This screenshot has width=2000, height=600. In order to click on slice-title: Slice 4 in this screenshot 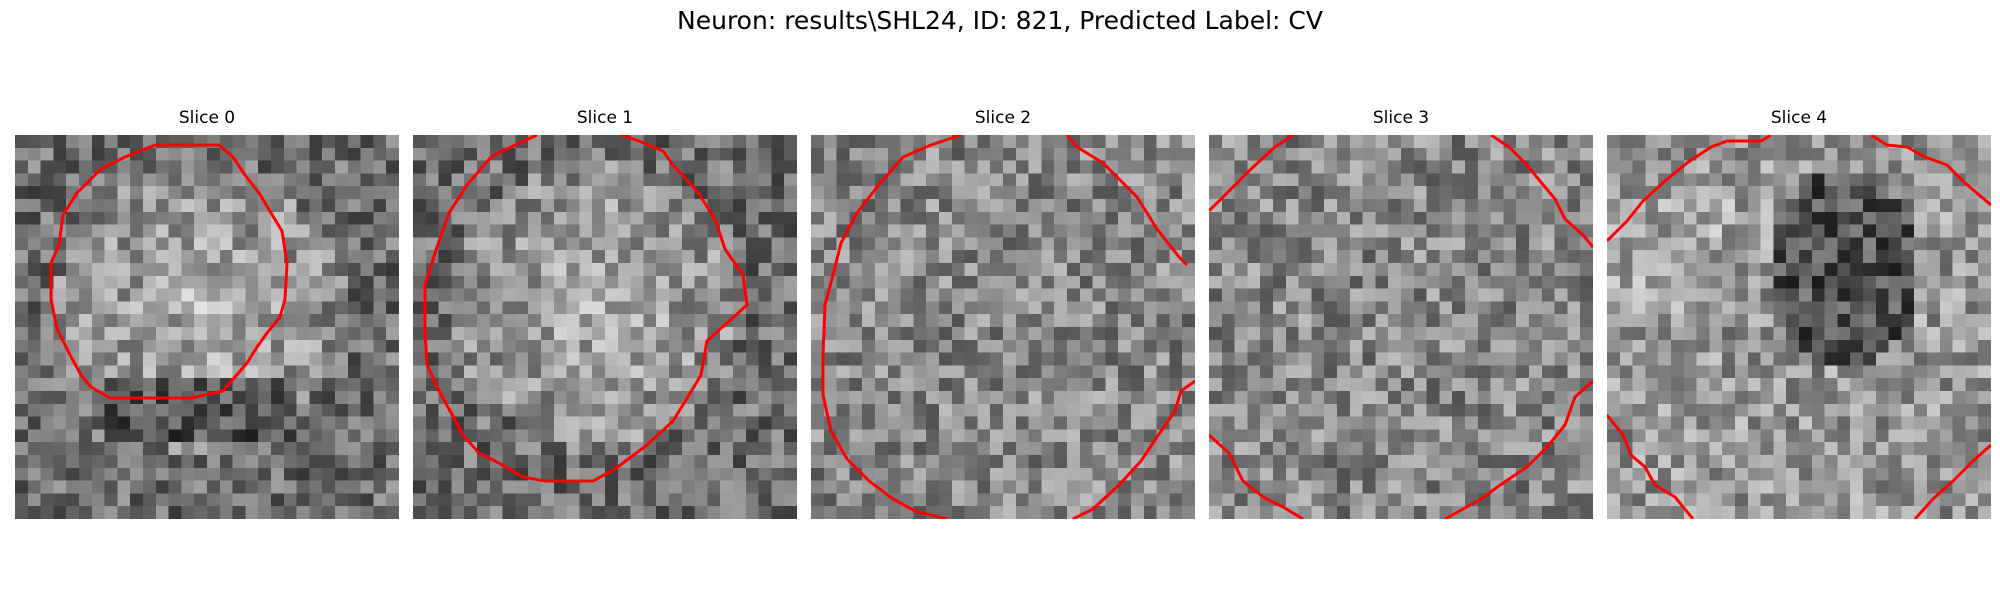, I will do `click(1799, 118)`.